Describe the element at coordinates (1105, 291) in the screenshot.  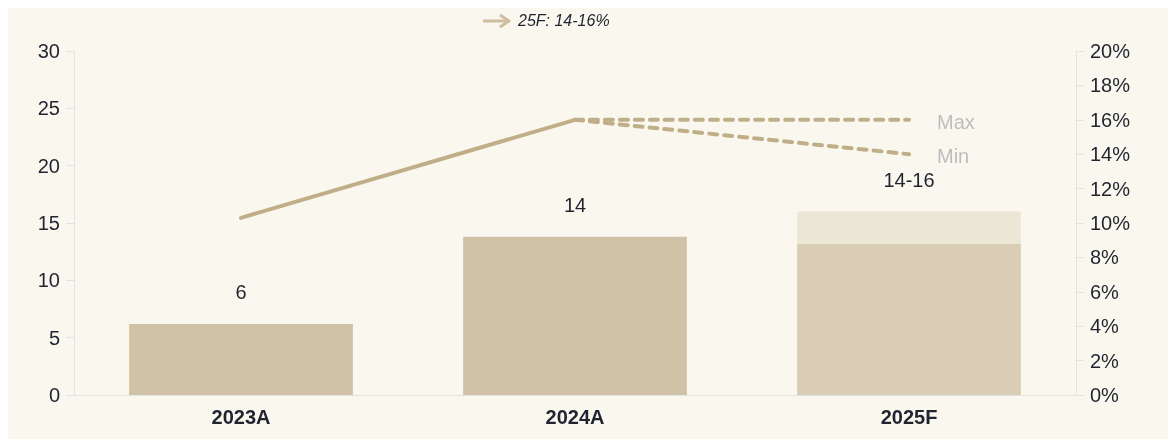
I see `y2-tick-label: 6%` at that location.